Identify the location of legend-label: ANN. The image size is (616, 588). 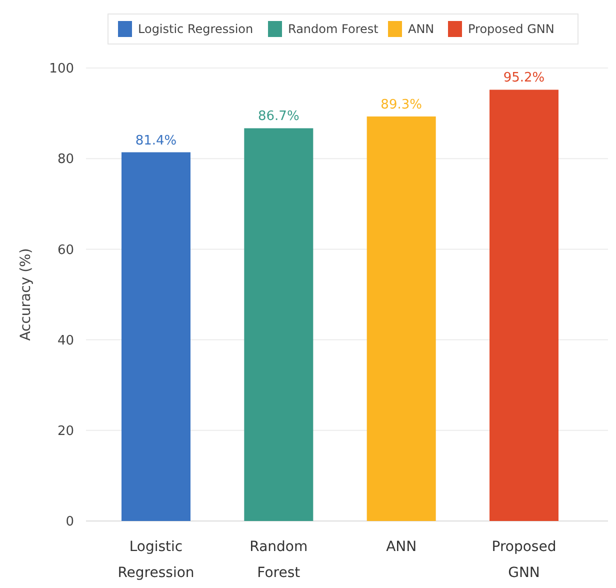
(421, 29).